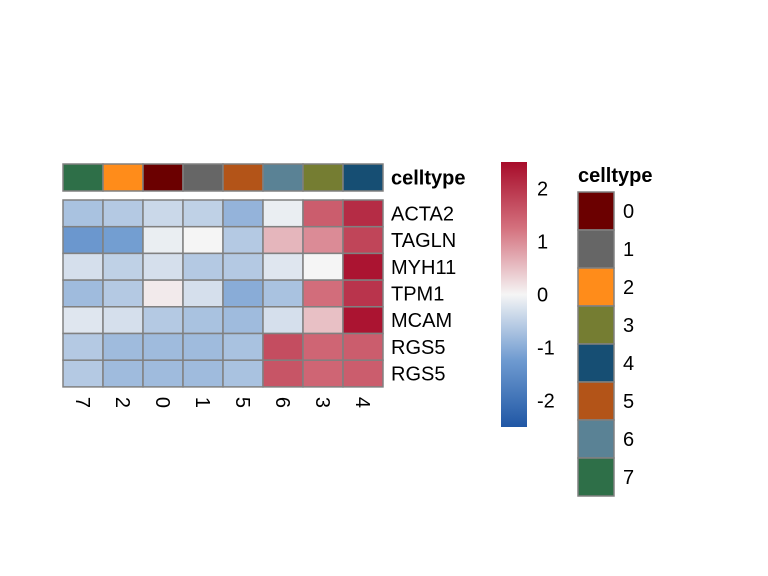  What do you see at coordinates (423, 268) in the screenshot?
I see `row-label: MYH11` at bounding box center [423, 268].